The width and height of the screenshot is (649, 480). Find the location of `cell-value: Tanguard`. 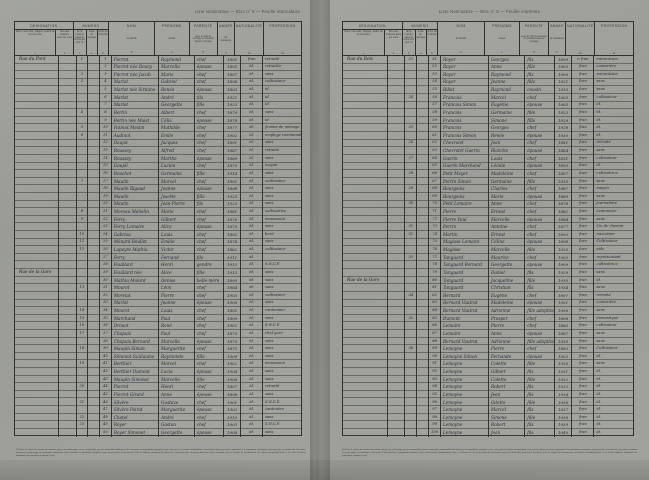

cell-value: Tanguard is located at coordinates (453, 288).